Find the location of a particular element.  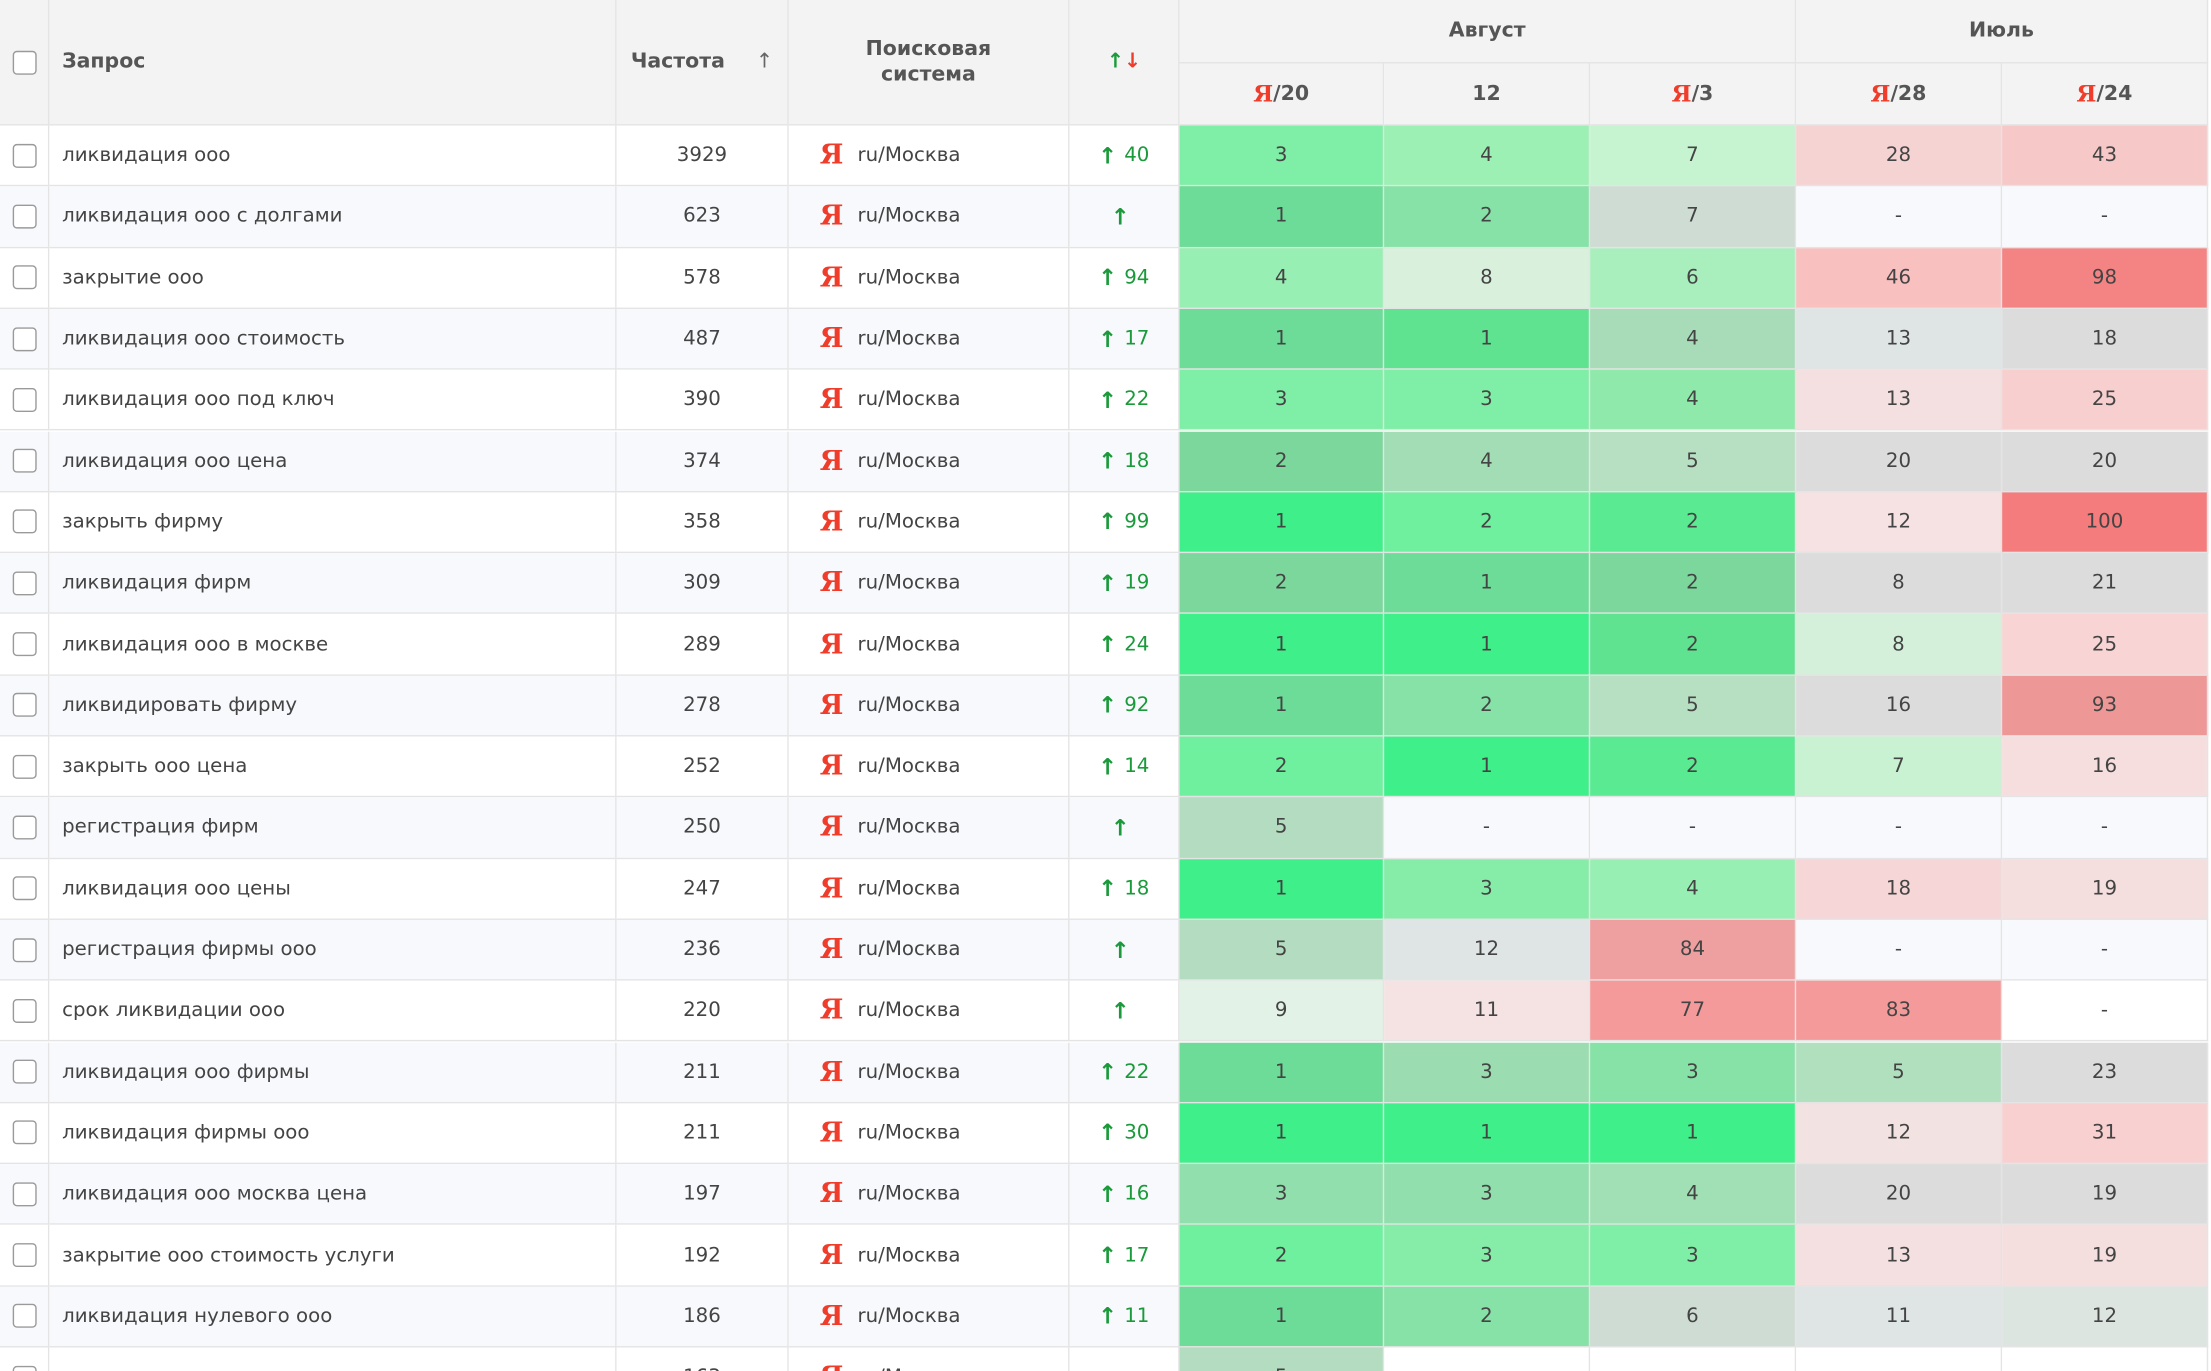

change-cell: ↑ 40 is located at coordinates (1124, 156).